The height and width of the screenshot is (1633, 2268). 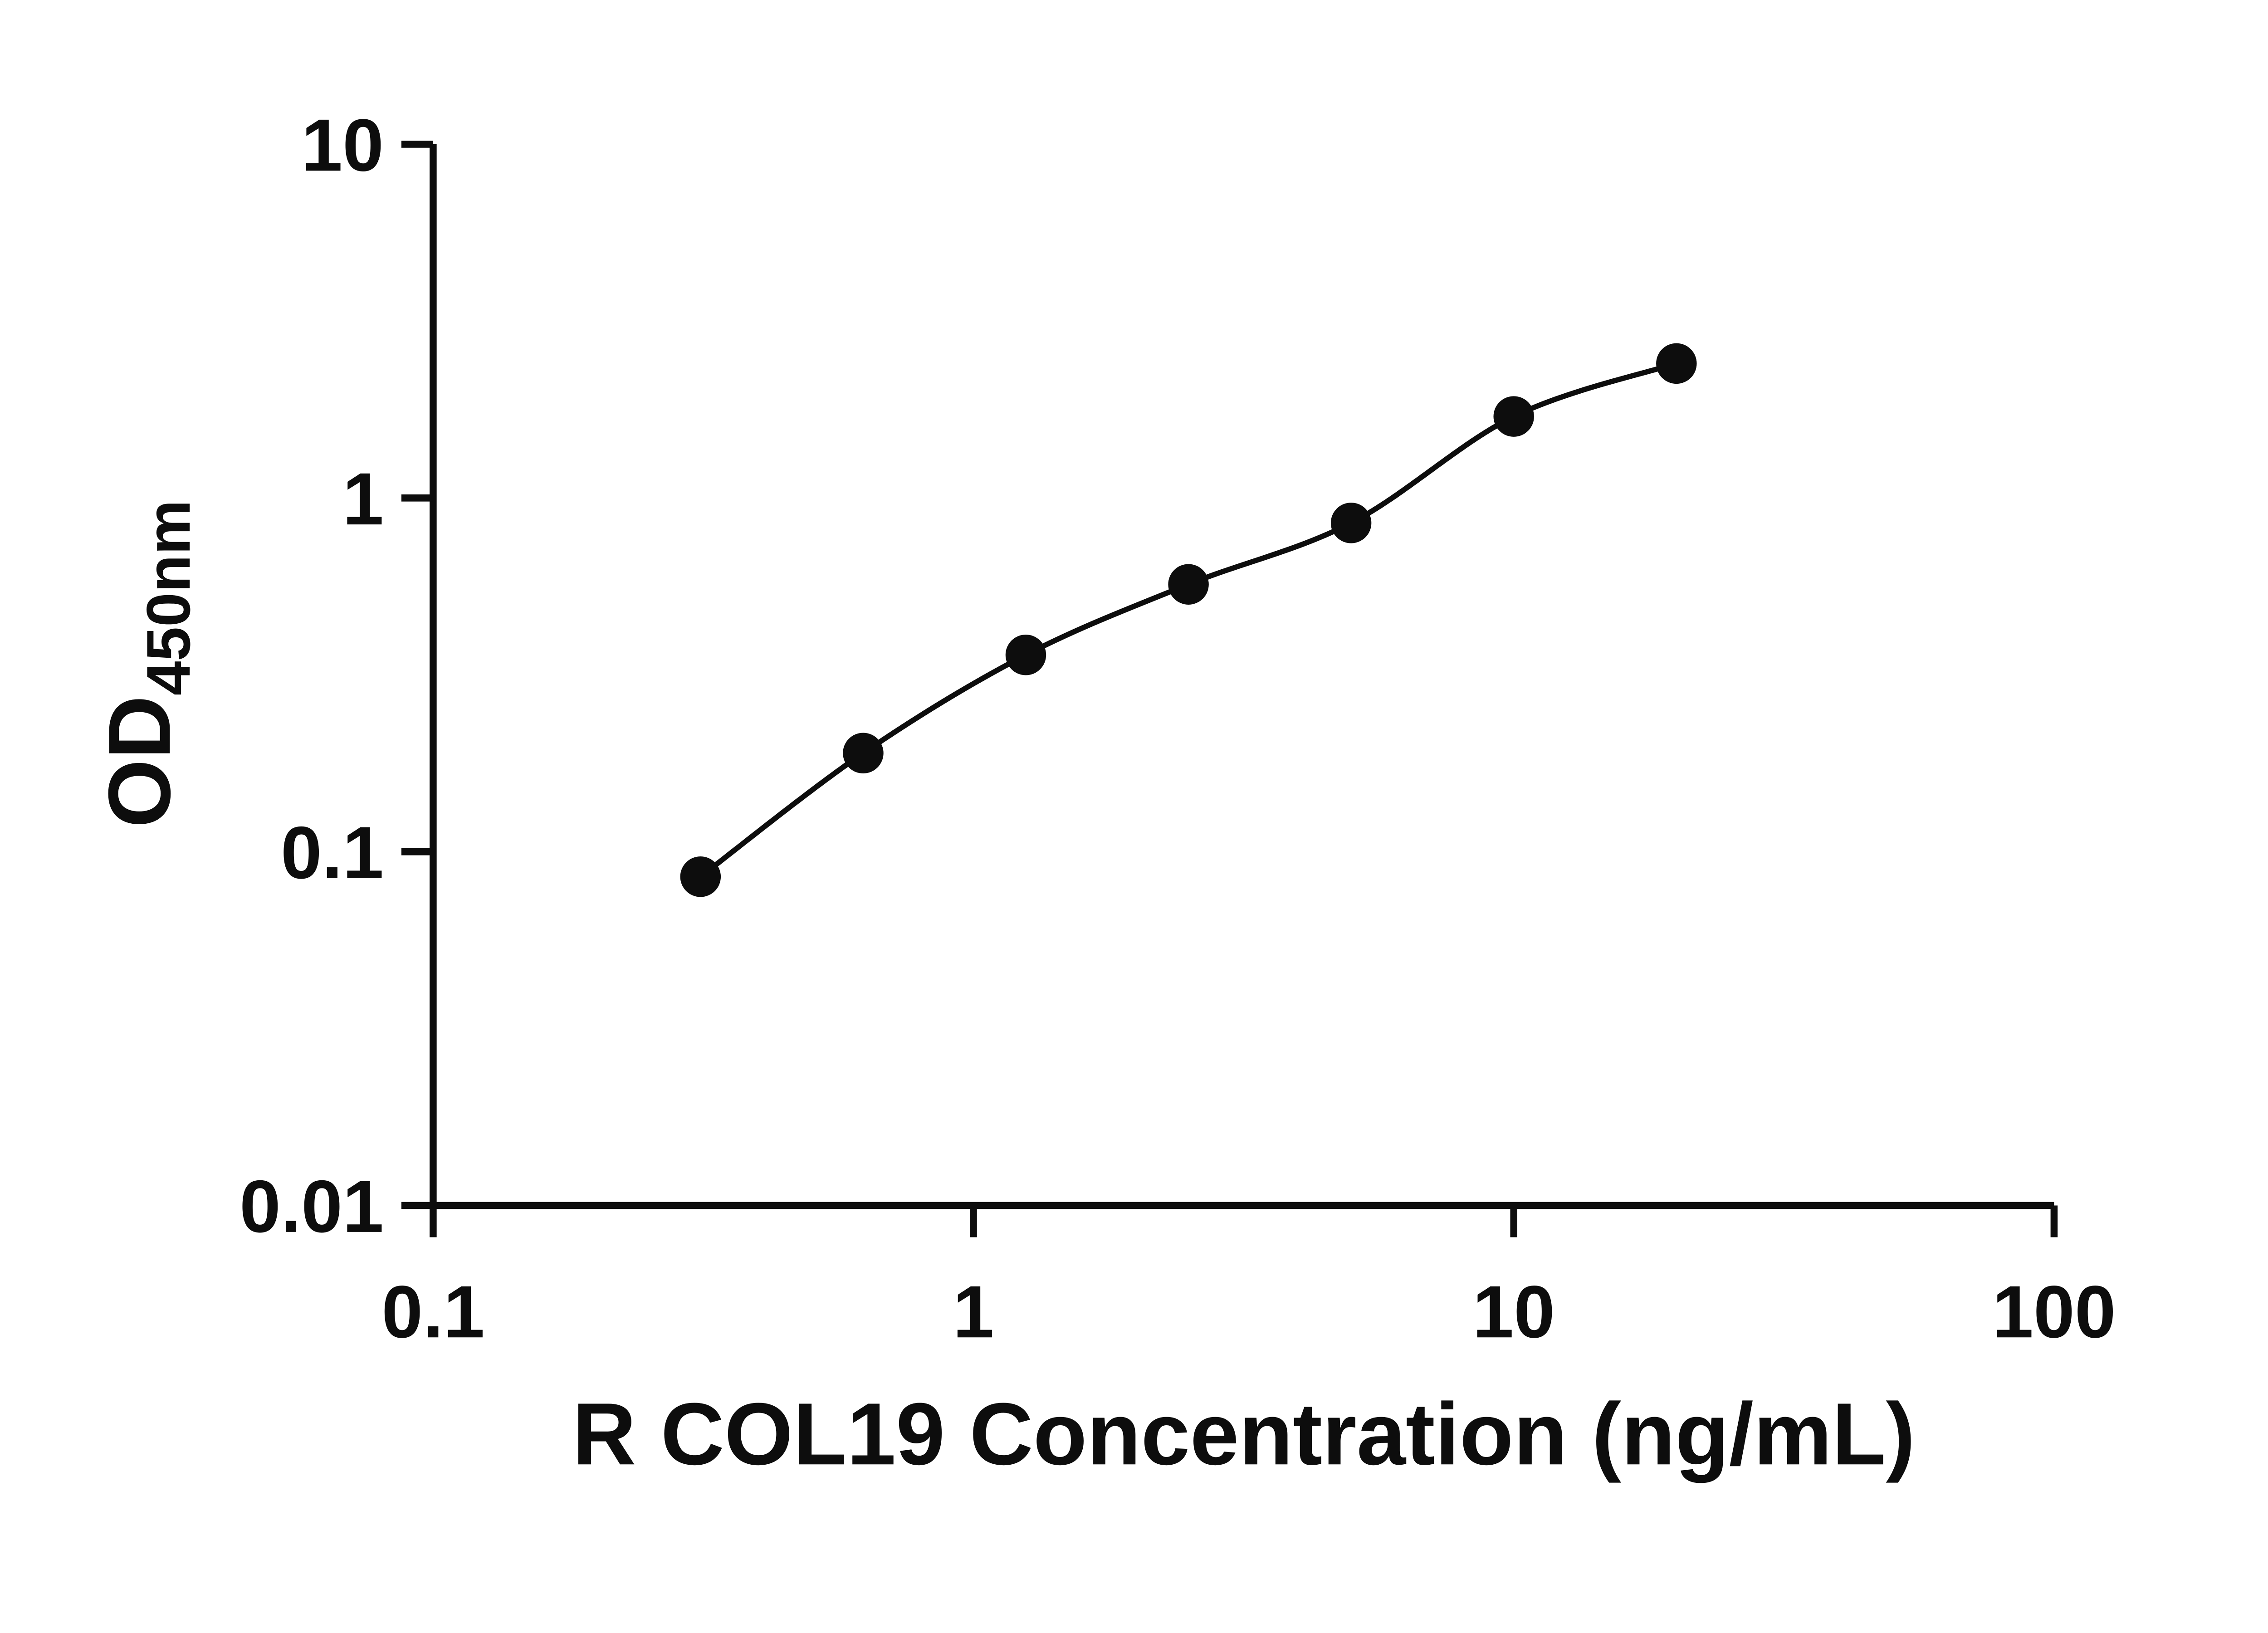 What do you see at coordinates (1188, 620) in the screenshot?
I see `fit-curve` at bounding box center [1188, 620].